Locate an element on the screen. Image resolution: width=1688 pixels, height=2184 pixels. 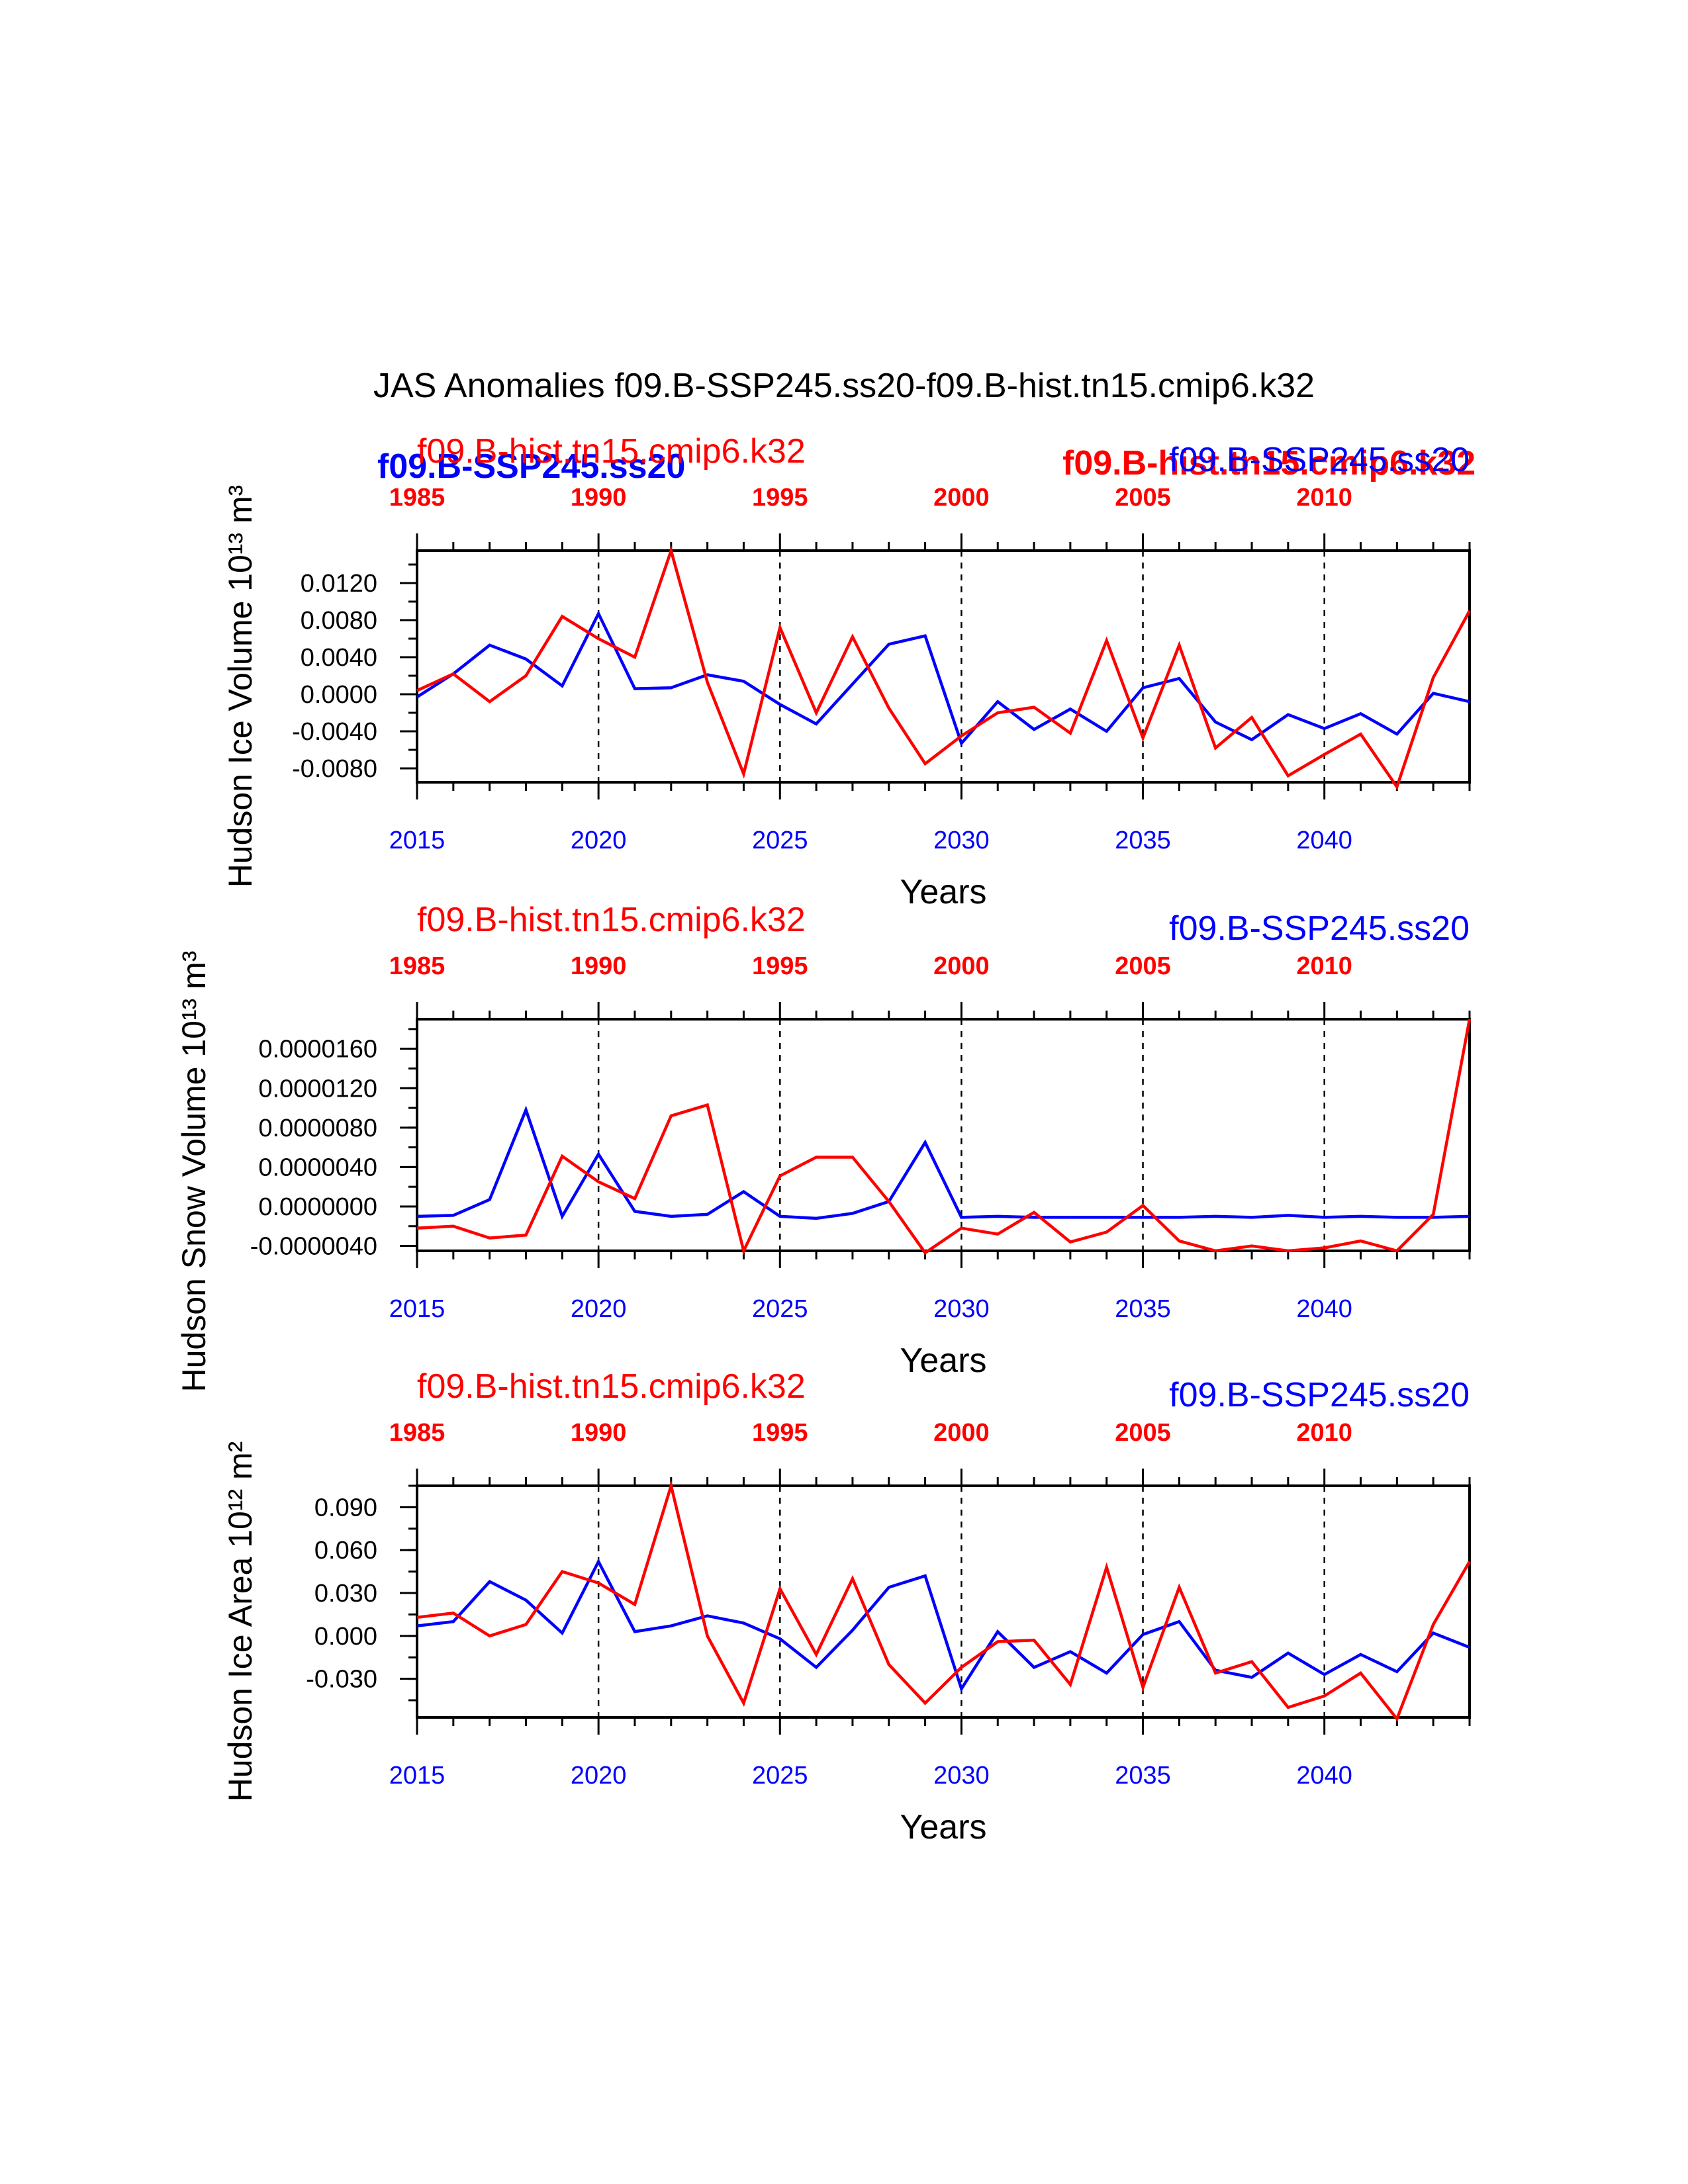
y-tick-label: 0.0000120 is located at coordinates (317, 1089).